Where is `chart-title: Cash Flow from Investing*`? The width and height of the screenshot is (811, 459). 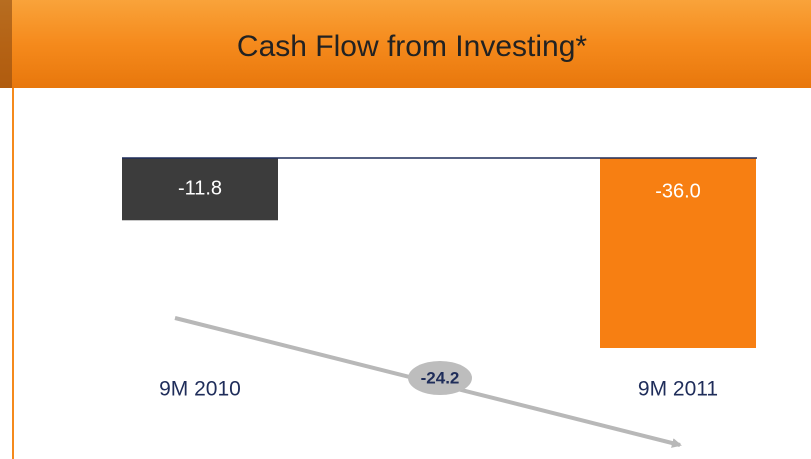
chart-title: Cash Flow from Investing* is located at coordinates (412, 46).